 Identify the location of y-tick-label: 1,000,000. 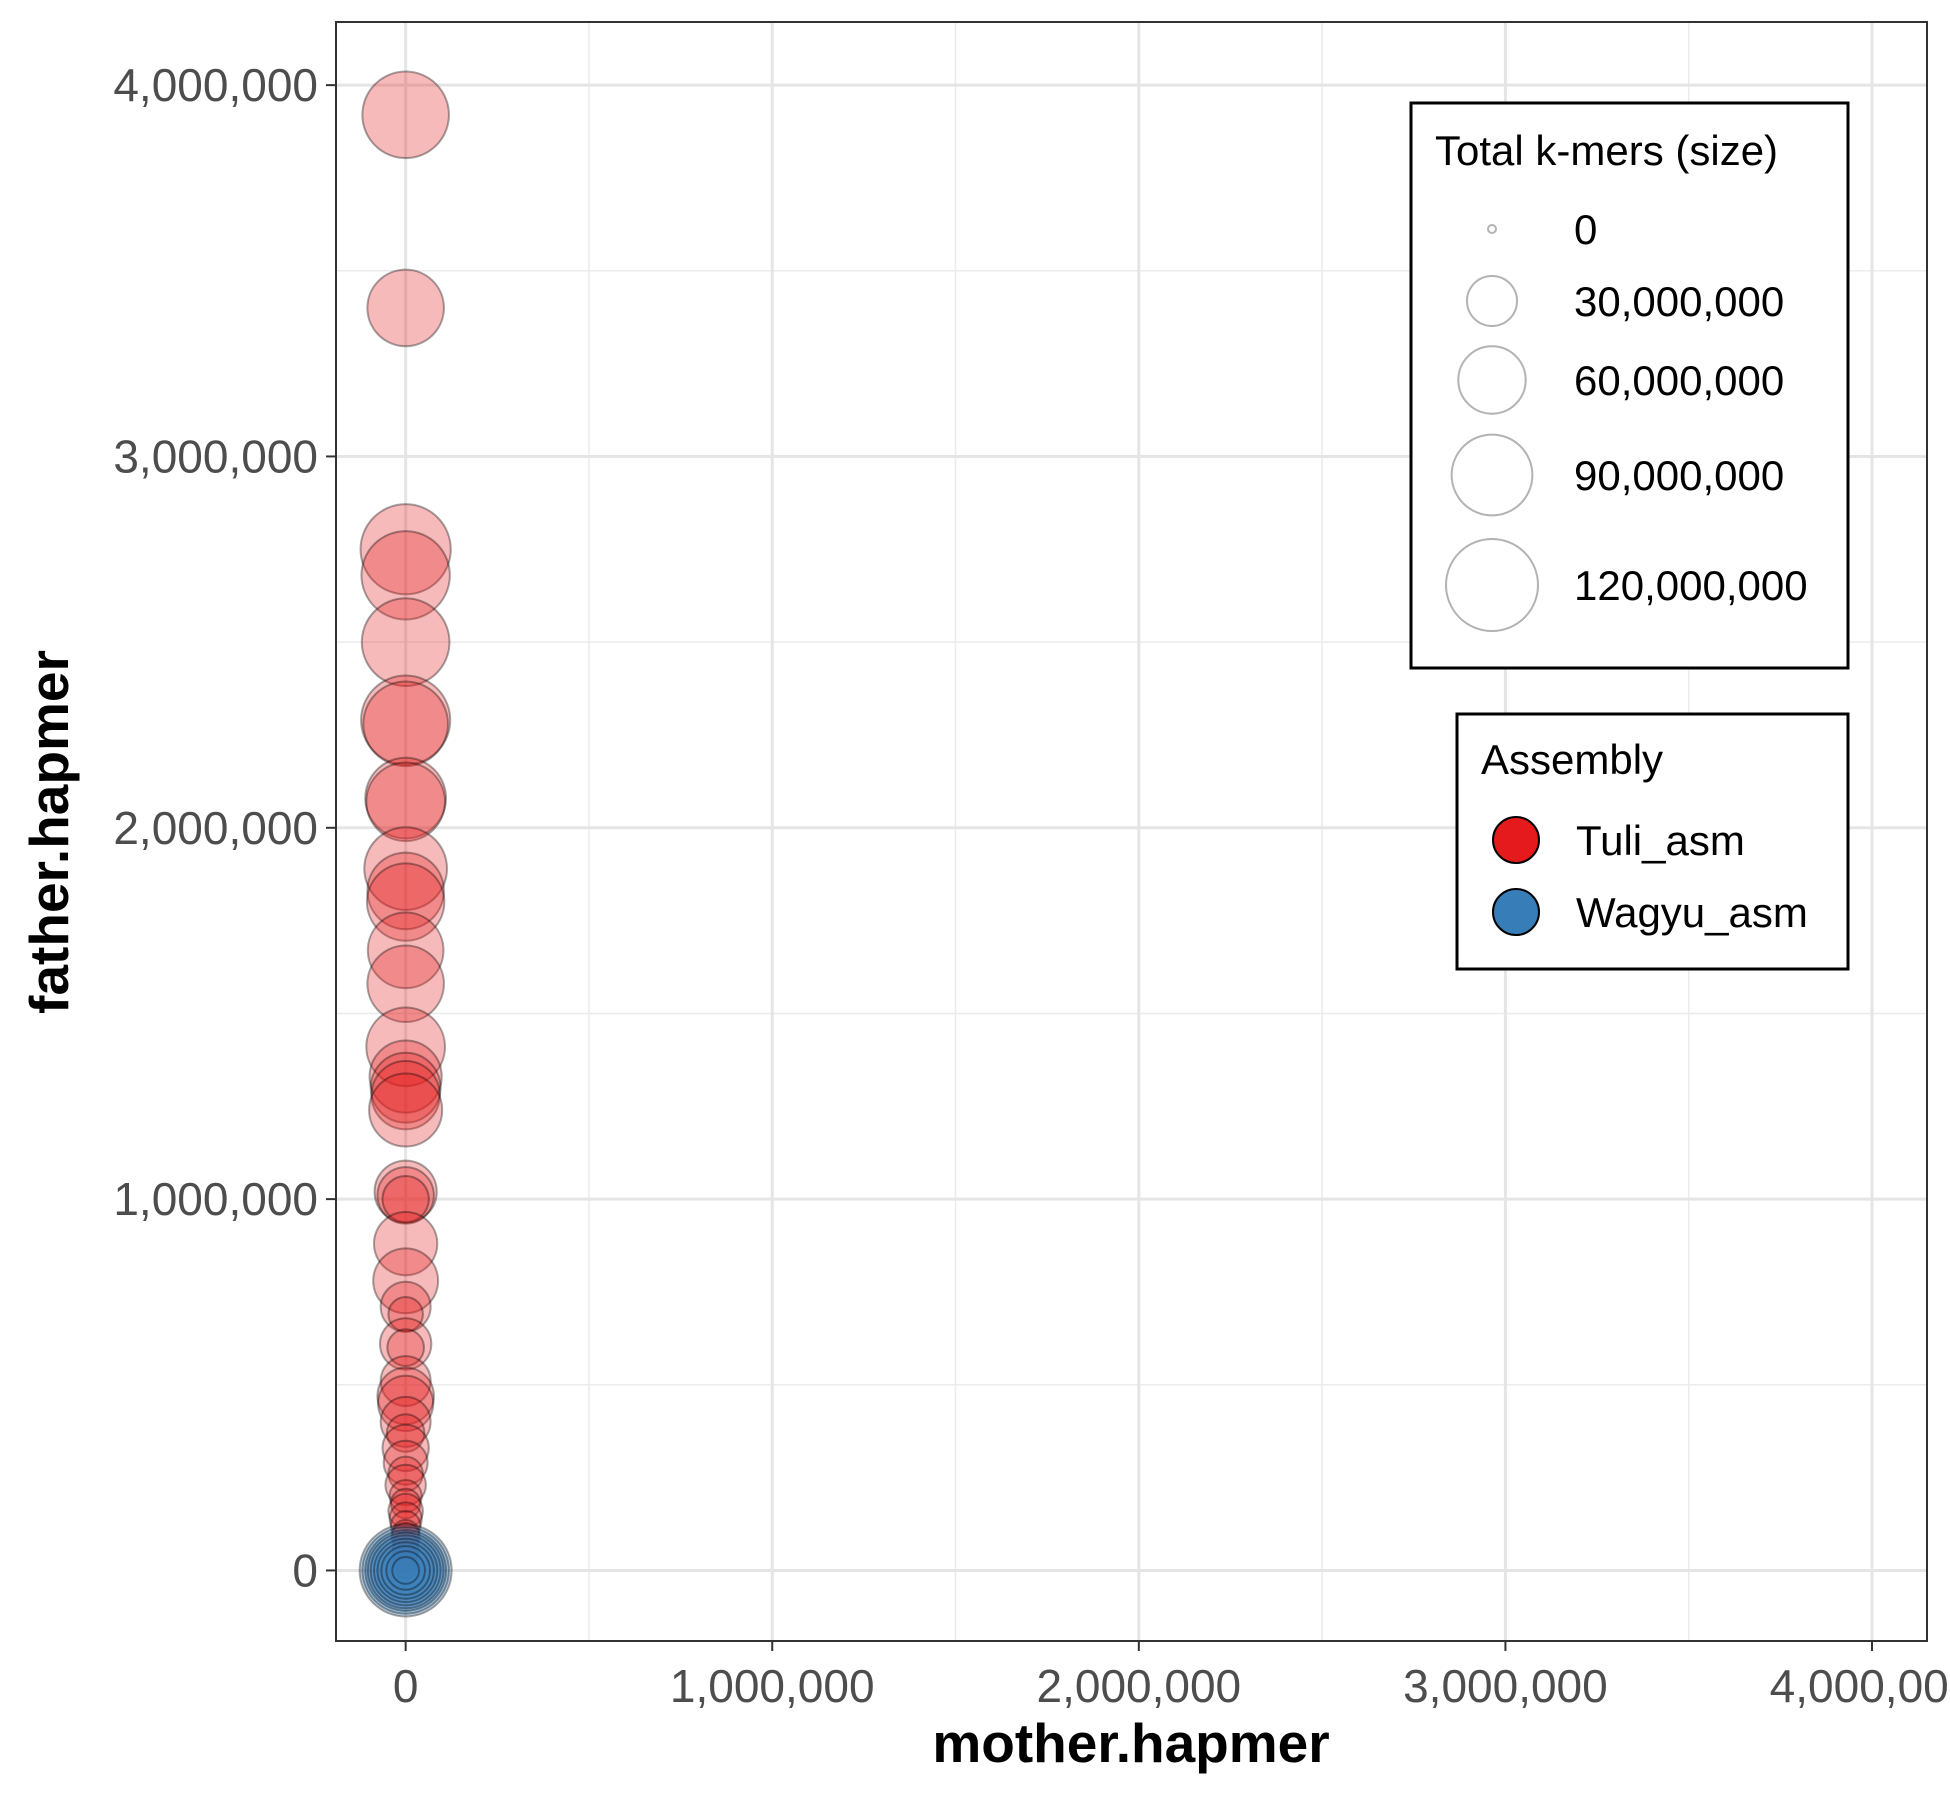
(215, 1199).